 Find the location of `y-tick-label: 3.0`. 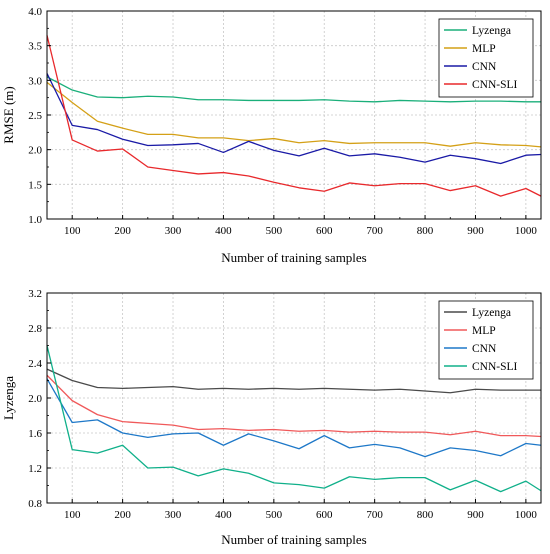

y-tick-label: 3.0 is located at coordinates (35, 81).